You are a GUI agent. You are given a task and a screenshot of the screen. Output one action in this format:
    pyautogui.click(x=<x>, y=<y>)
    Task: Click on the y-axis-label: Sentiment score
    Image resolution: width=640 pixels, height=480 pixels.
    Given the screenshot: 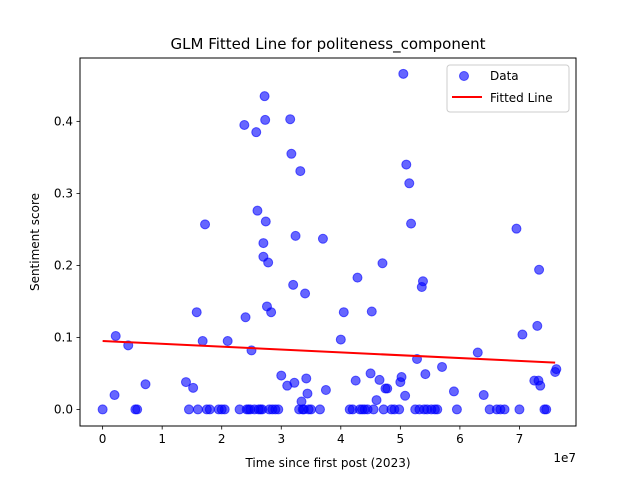 What is the action you would take?
    pyautogui.click(x=35, y=242)
    